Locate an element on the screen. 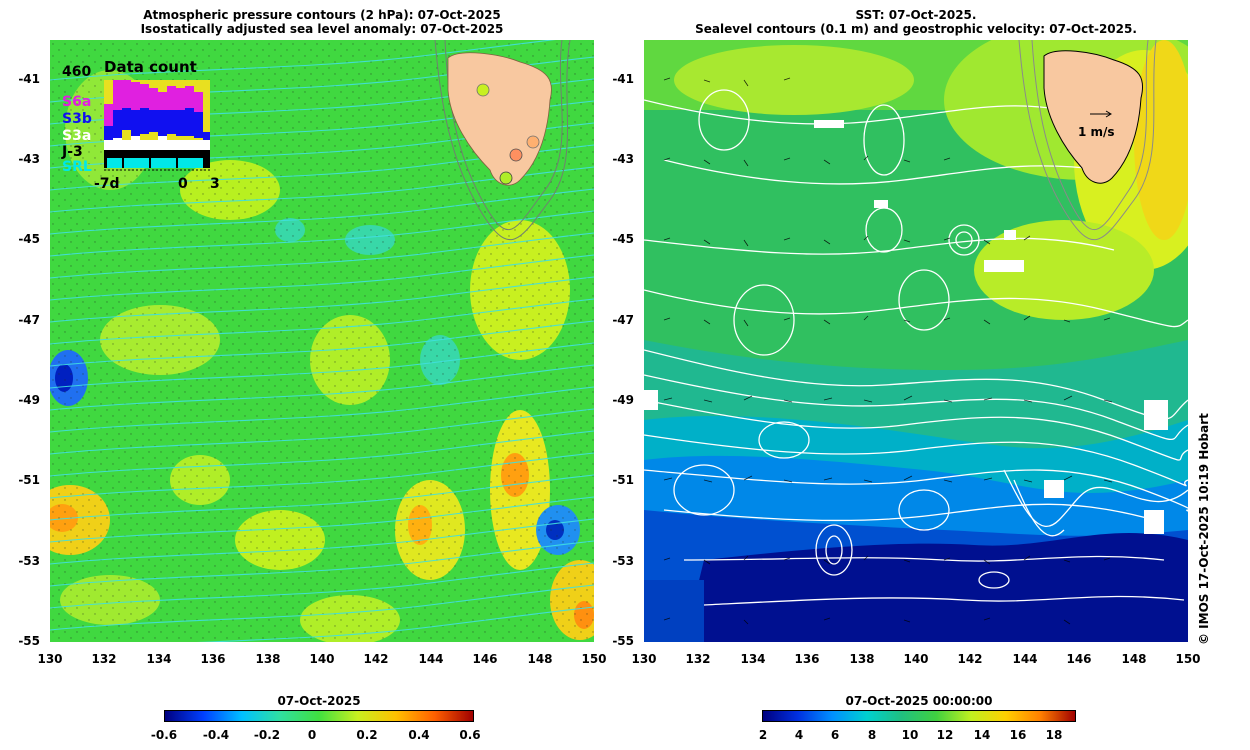 Image resolution: width=1250 pixels, height=750 pixels. right-x-tick: 136 is located at coordinates (807, 659).